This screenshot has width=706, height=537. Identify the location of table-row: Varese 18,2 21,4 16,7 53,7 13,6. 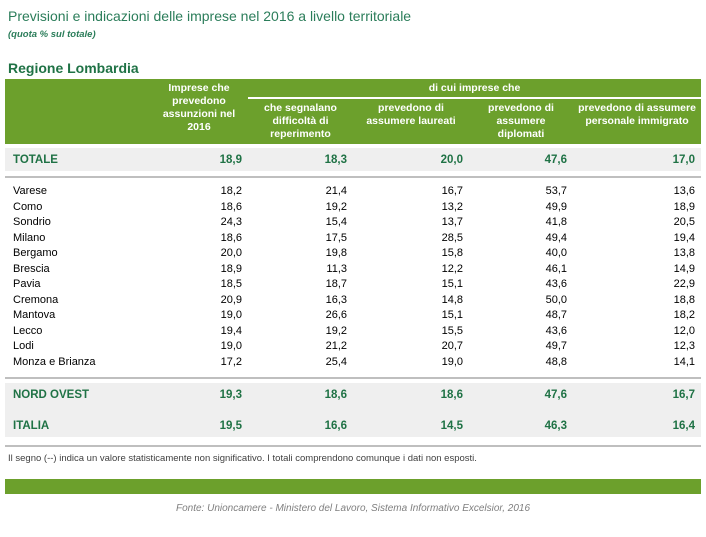
(353, 192).